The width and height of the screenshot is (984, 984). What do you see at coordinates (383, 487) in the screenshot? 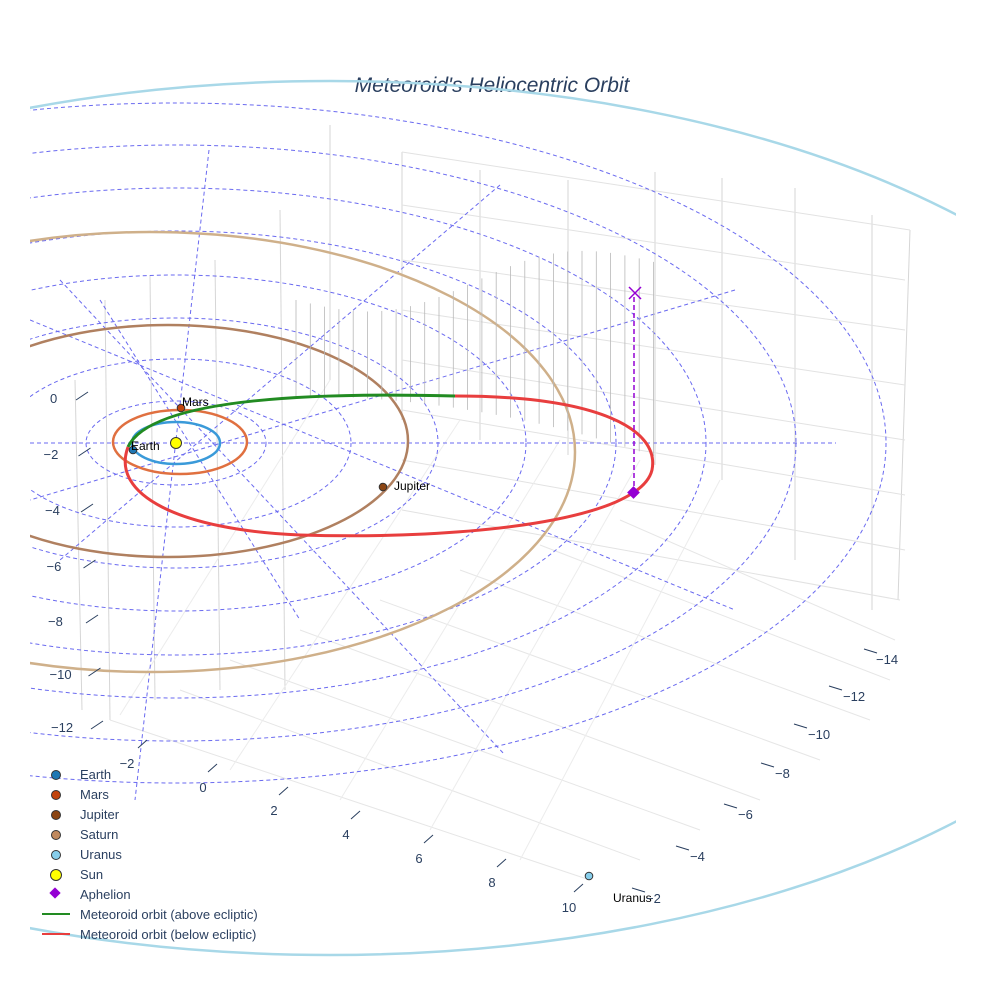
I see `jupiter-marker` at bounding box center [383, 487].